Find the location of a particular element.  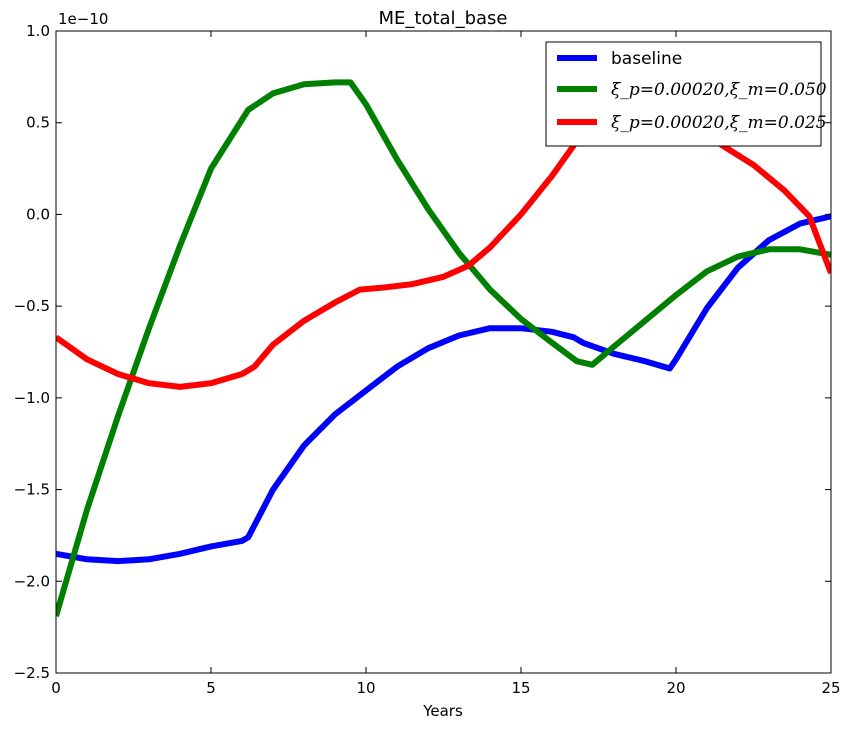

x-tick-label: 25 is located at coordinates (830, 688).